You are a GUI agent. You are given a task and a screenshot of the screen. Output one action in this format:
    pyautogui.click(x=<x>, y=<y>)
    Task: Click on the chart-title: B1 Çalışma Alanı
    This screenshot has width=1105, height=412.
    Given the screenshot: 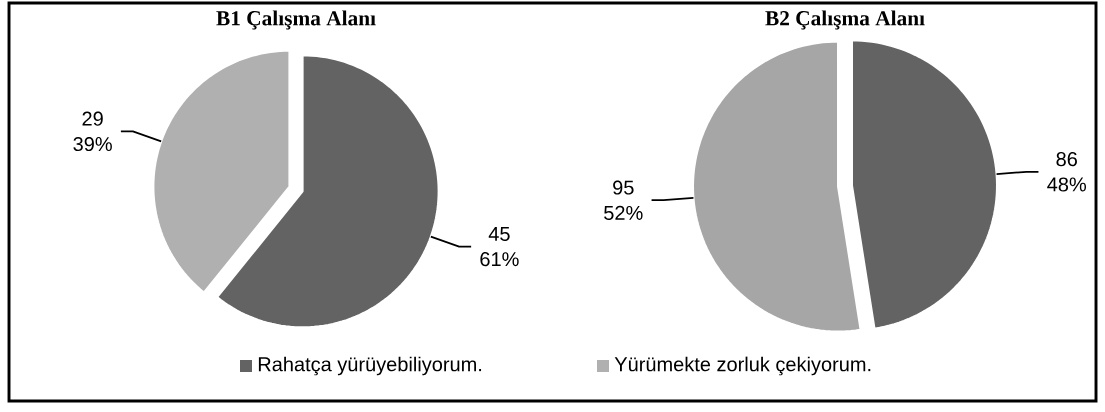 What is the action you would take?
    pyautogui.click(x=296, y=20)
    